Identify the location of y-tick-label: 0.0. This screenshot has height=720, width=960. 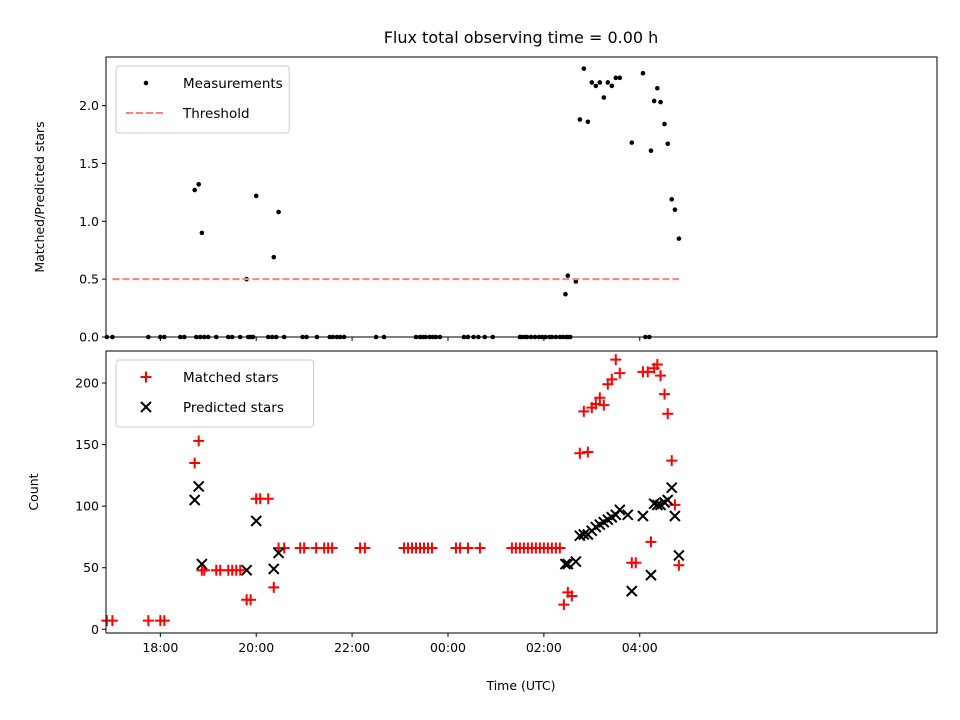
(89, 337).